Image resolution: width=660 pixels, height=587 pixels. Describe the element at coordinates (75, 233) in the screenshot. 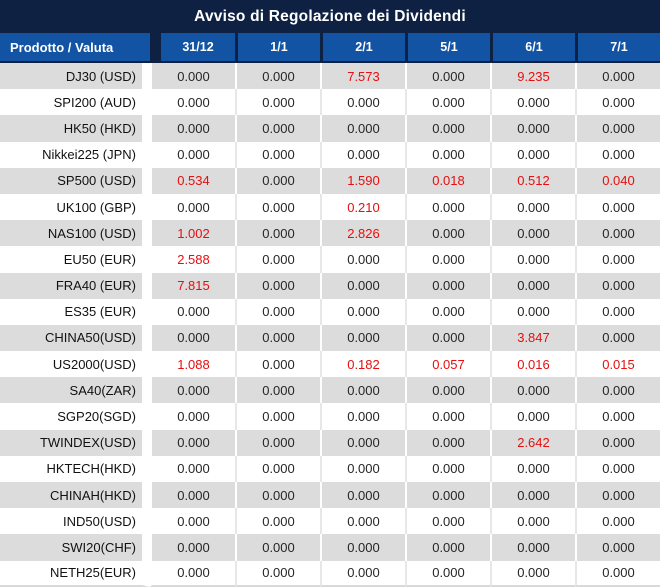

I see `product-cell: NAS100 (USD)` at that location.